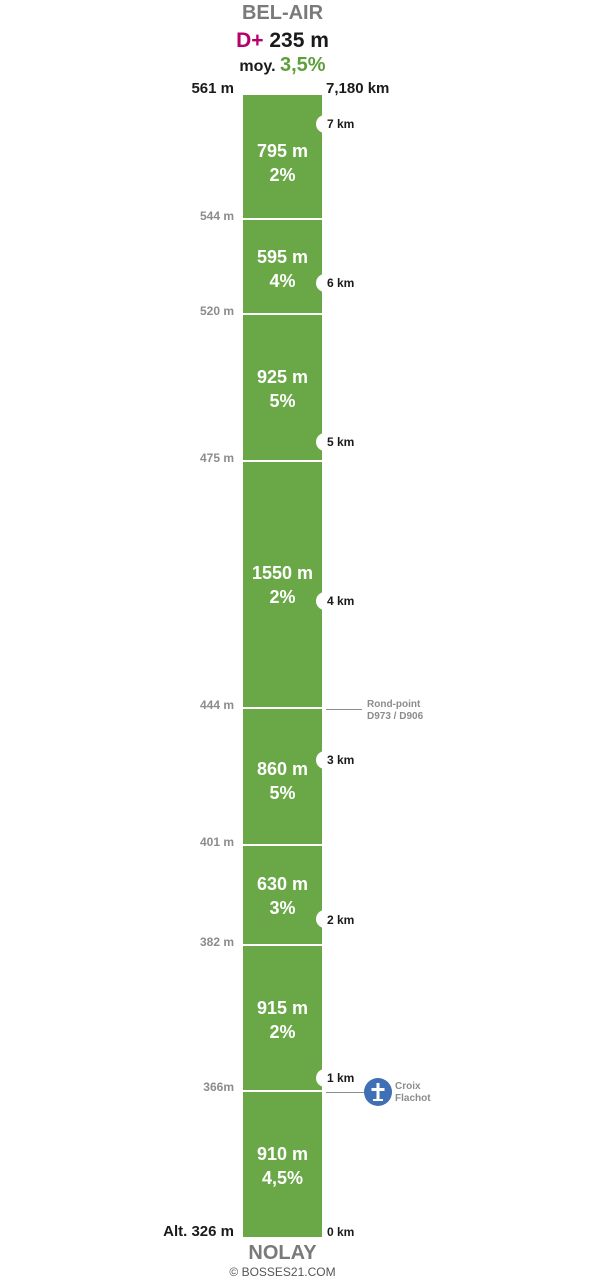 Image resolution: width=600 pixels, height=1280 pixels. What do you see at coordinates (282, 793) in the screenshot?
I see `segment-5-grade: 5%` at bounding box center [282, 793].